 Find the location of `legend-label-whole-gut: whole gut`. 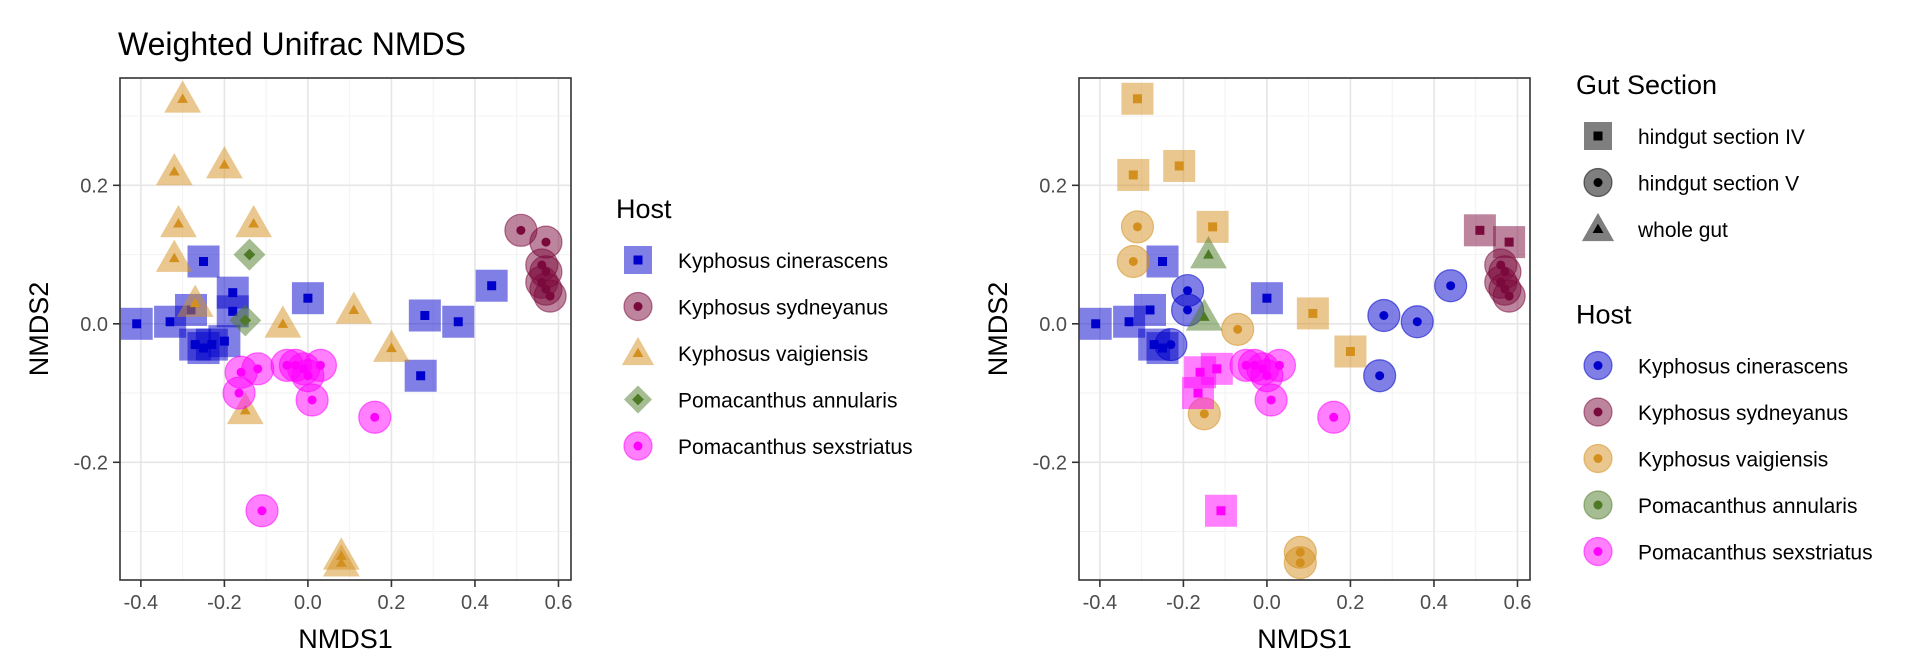

legend-label-whole-gut: whole gut is located at coordinates (1682, 230).